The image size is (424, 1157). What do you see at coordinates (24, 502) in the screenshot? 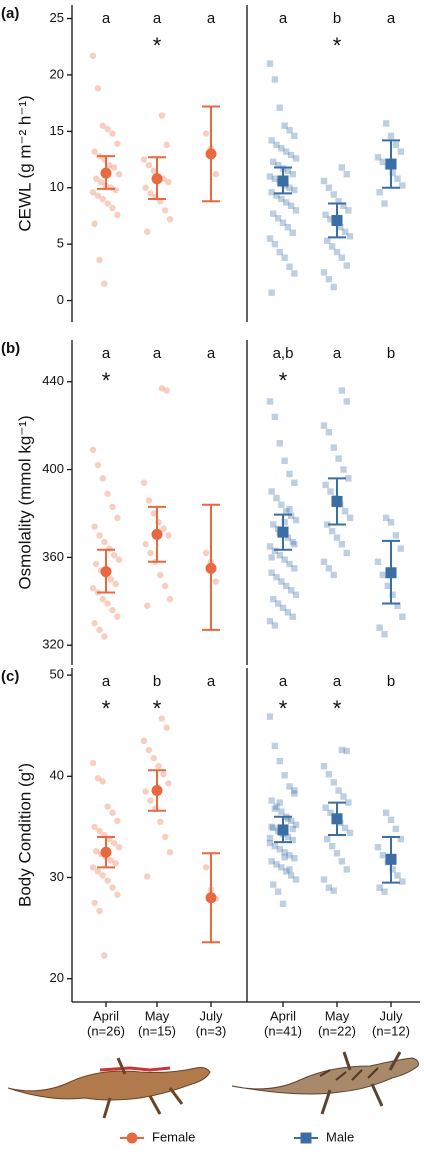
I see `y-axis-label: Osmolality (mmol kg⁻¹)` at bounding box center [24, 502].